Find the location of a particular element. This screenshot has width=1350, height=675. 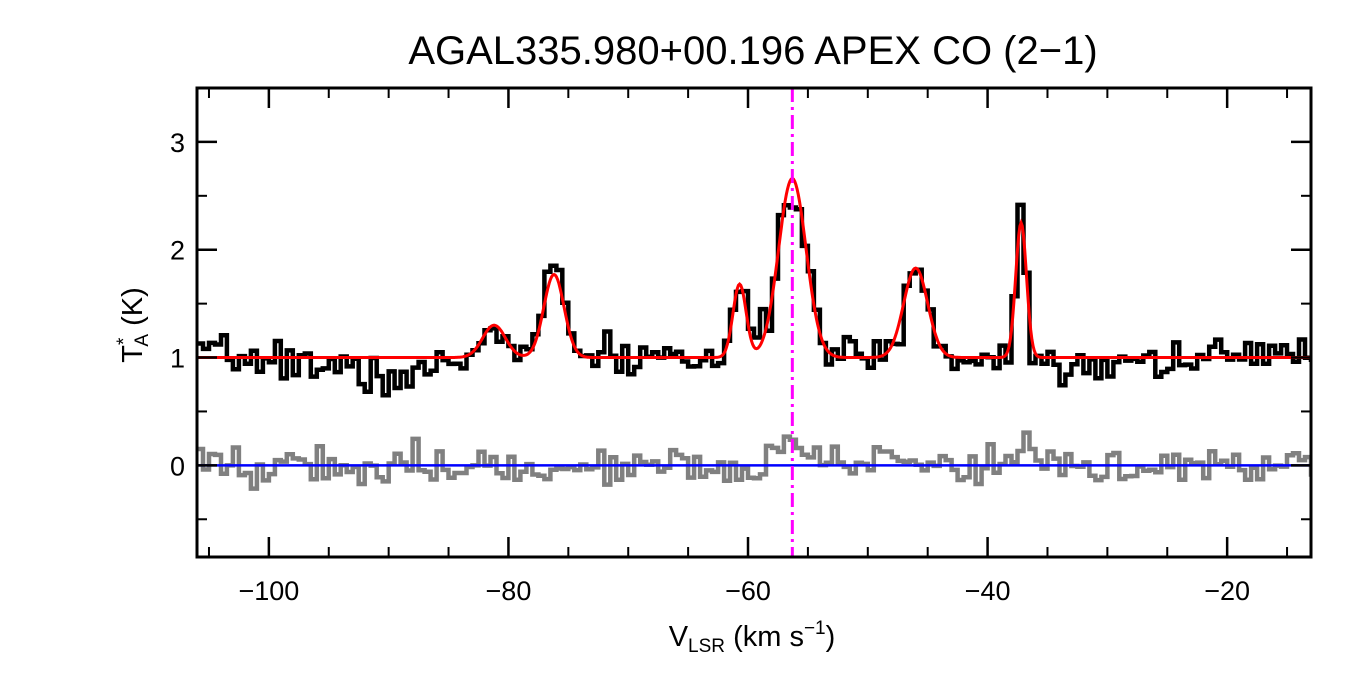

x-tick-label: −60 is located at coordinates (748, 591).